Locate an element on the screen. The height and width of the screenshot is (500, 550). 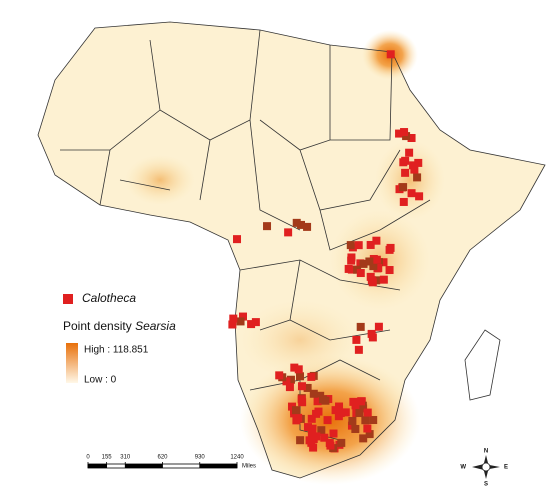
compass-w: W is located at coordinates (463, 468).